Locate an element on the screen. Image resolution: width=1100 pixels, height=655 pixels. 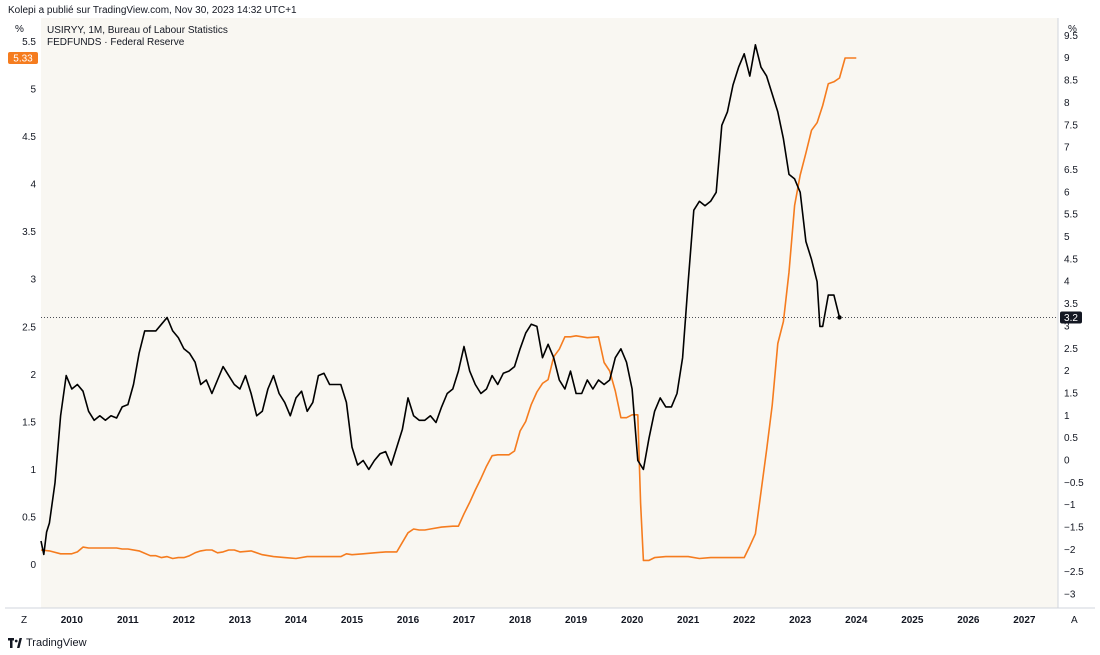
left-last-value-badge: 5.33 is located at coordinates (23, 57).